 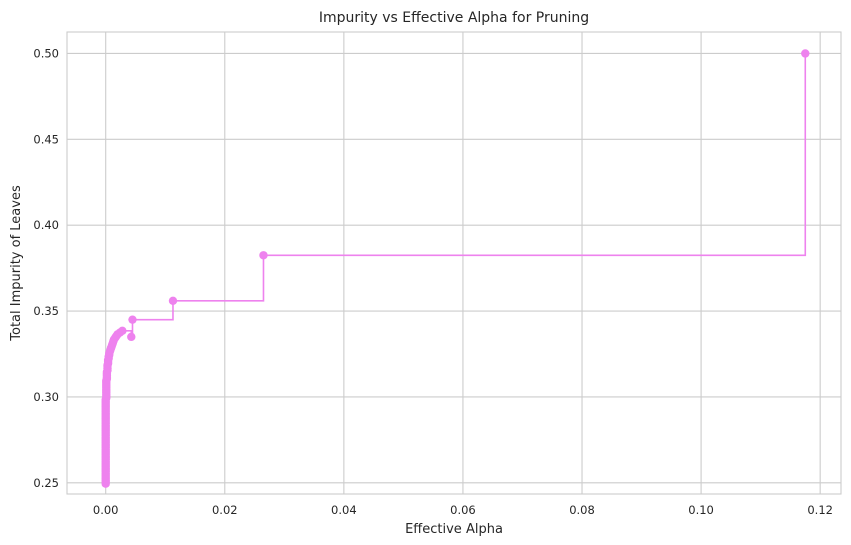 What do you see at coordinates (106, 510) in the screenshot?
I see `x-tick-label: 0.00` at bounding box center [106, 510].